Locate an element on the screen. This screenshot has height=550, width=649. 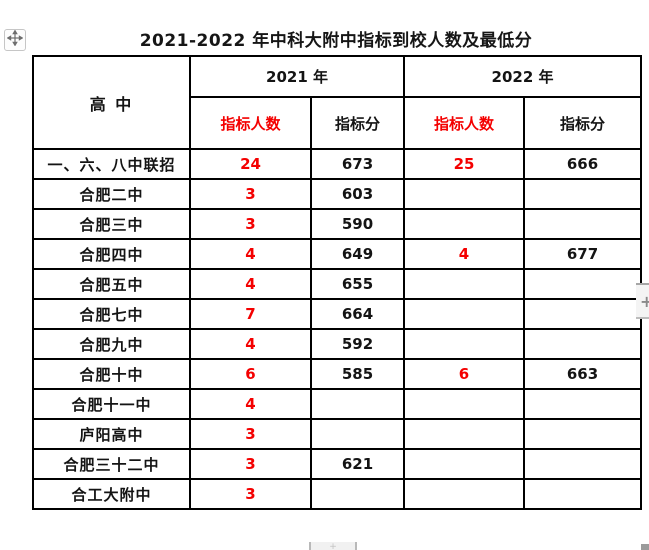
table-row: 合肥七中 7 664 is located at coordinates (337, 314).